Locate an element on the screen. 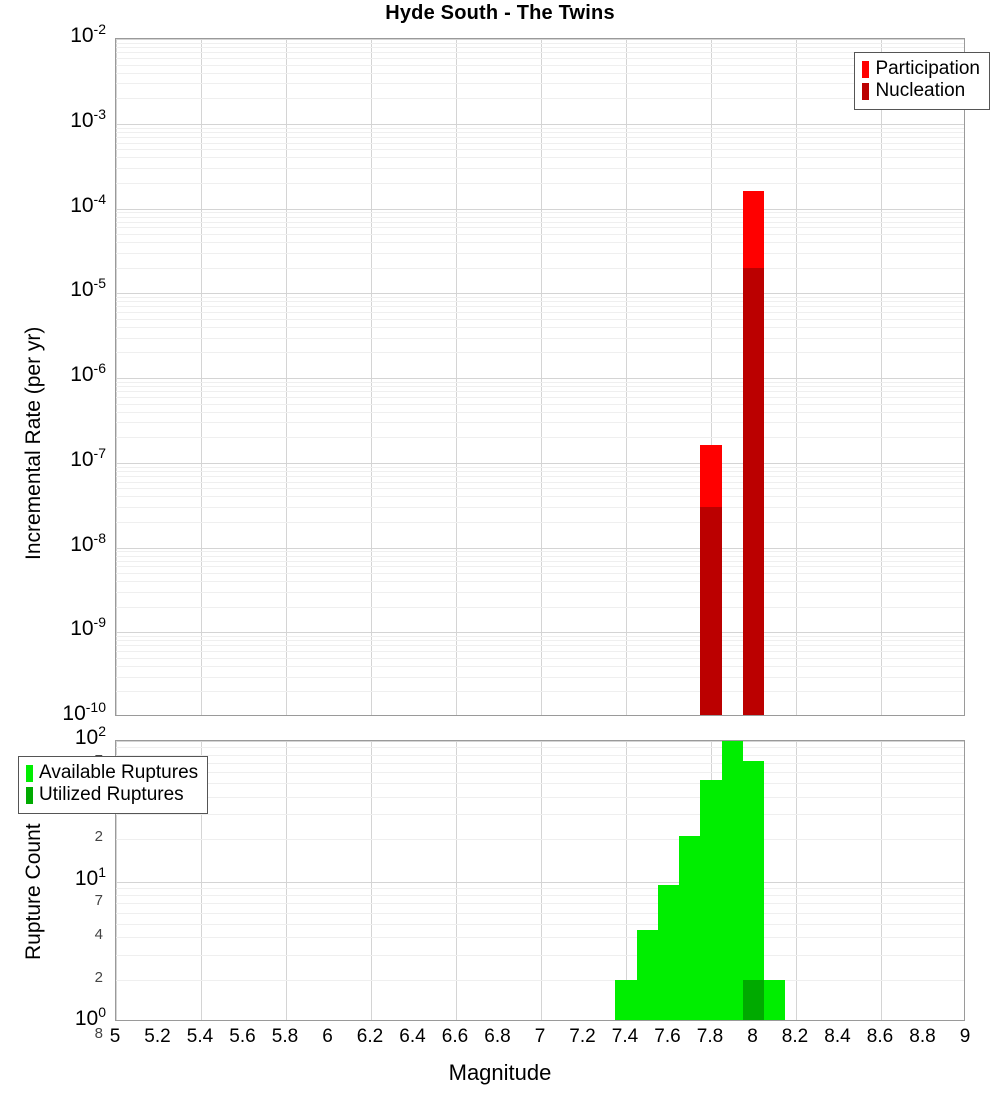 The height and width of the screenshot is (1100, 1000). legend-item: Available Ruptures is located at coordinates (112, 773).